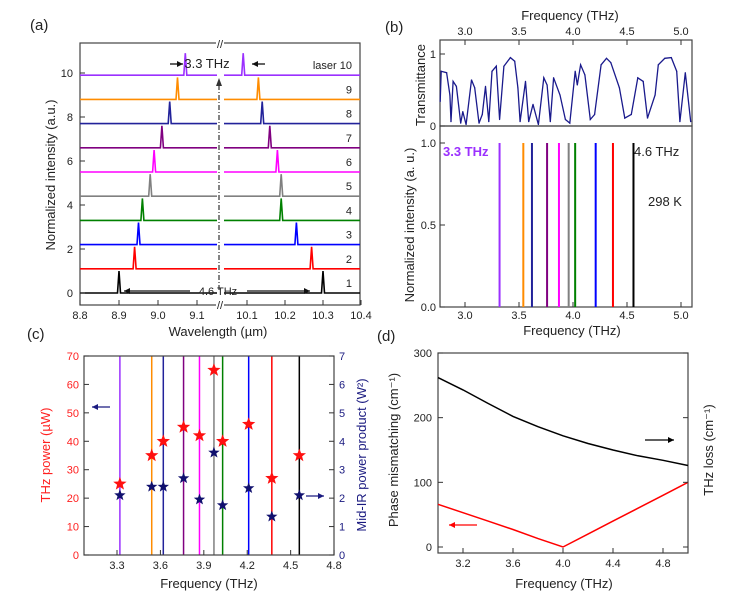 This screenshot has width=750, height=591. I want to click on x-tick-label-b-top: 4.5, so click(626, 32).